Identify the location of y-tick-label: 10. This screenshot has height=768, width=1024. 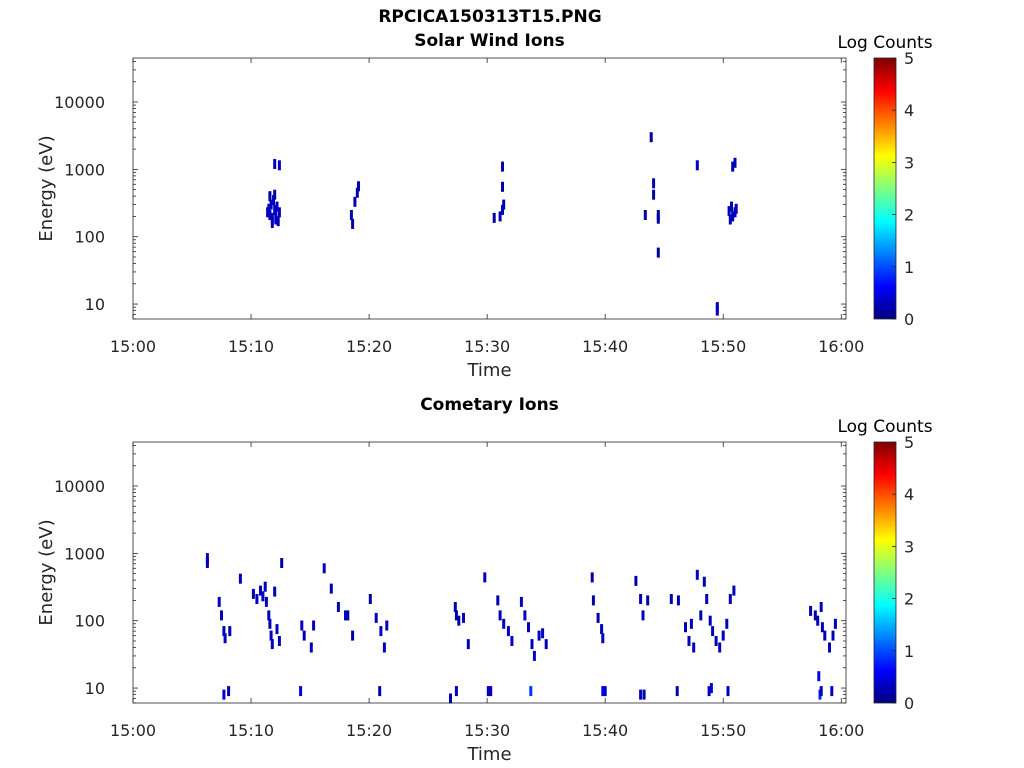
(95, 304).